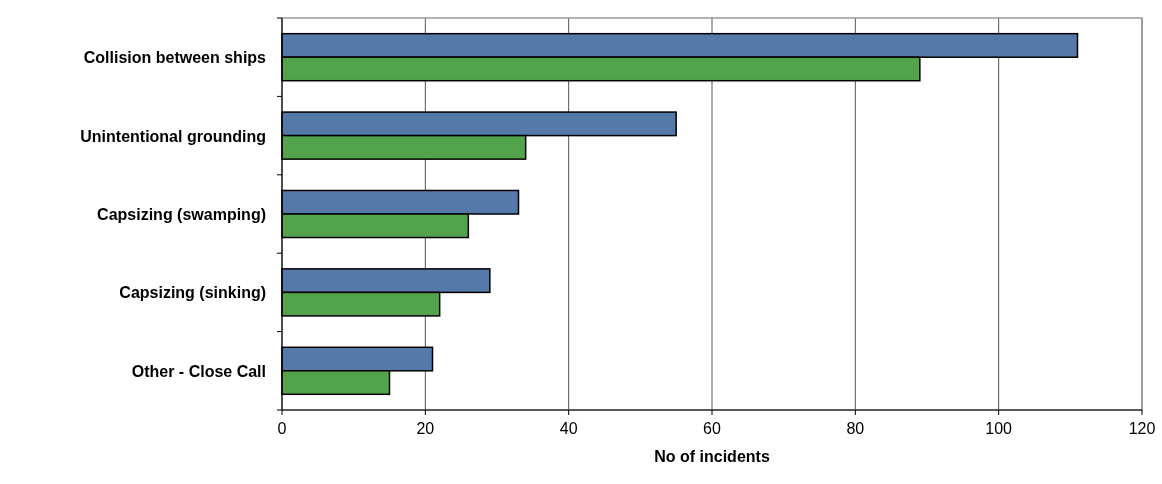 Image resolution: width=1162 pixels, height=484 pixels. I want to click on x-tick-label: 40, so click(568, 428).